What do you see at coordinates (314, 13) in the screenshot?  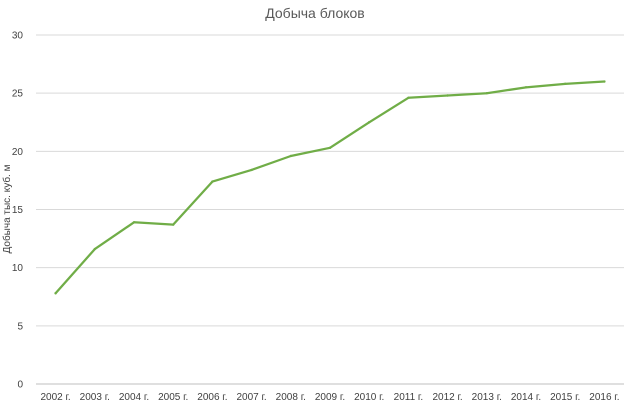 I see `chart-title: Добыча блоков` at bounding box center [314, 13].